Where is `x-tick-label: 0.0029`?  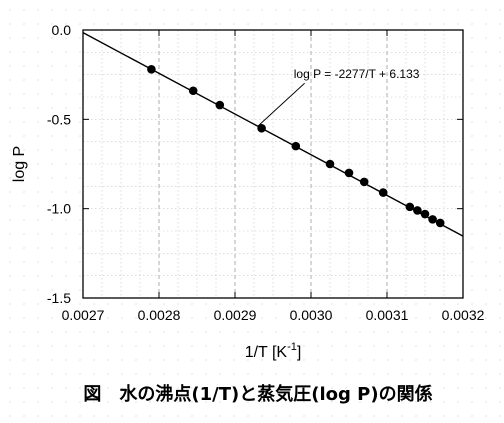
x-tick-label: 0.0029 is located at coordinates (235, 315).